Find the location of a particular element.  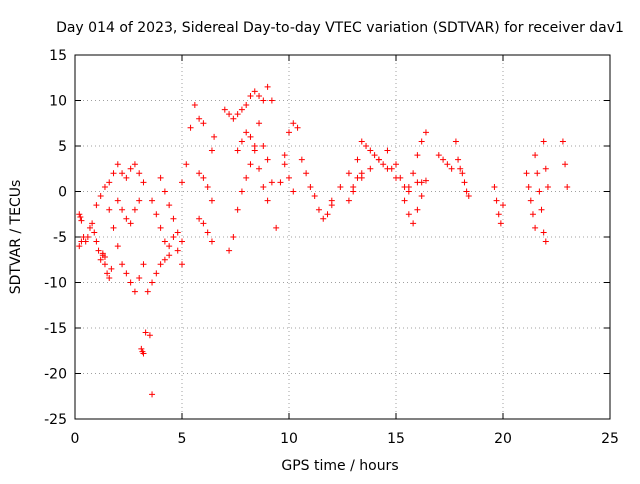

series-arc-q is located at coordinates (248, 102).